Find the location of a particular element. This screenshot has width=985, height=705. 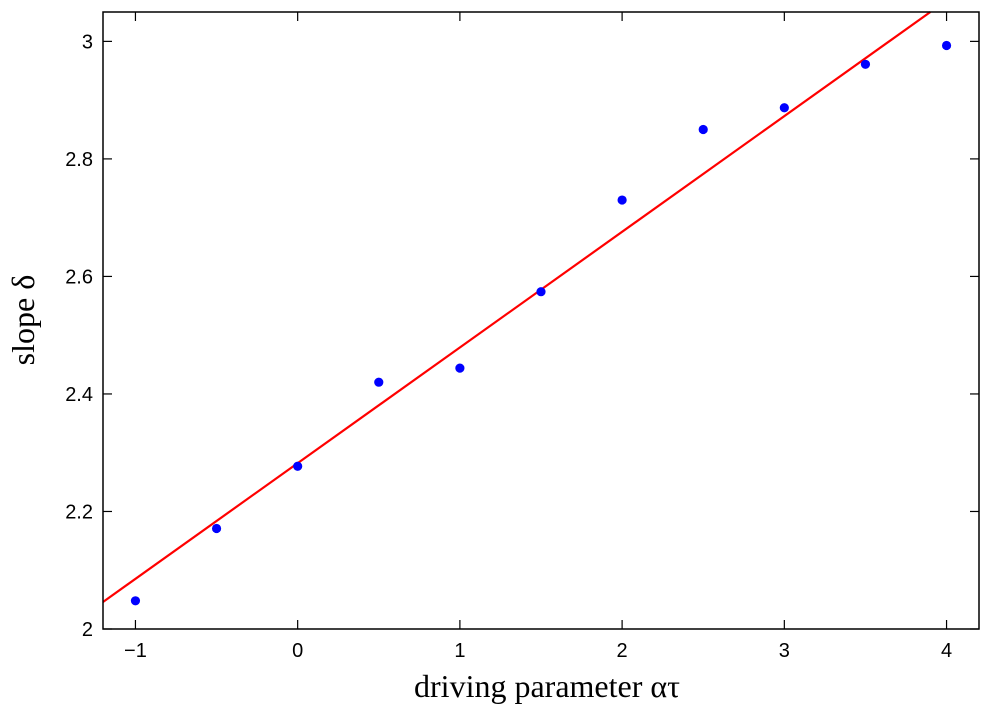

y-axis-label: slope δ is located at coordinates (23, 320).